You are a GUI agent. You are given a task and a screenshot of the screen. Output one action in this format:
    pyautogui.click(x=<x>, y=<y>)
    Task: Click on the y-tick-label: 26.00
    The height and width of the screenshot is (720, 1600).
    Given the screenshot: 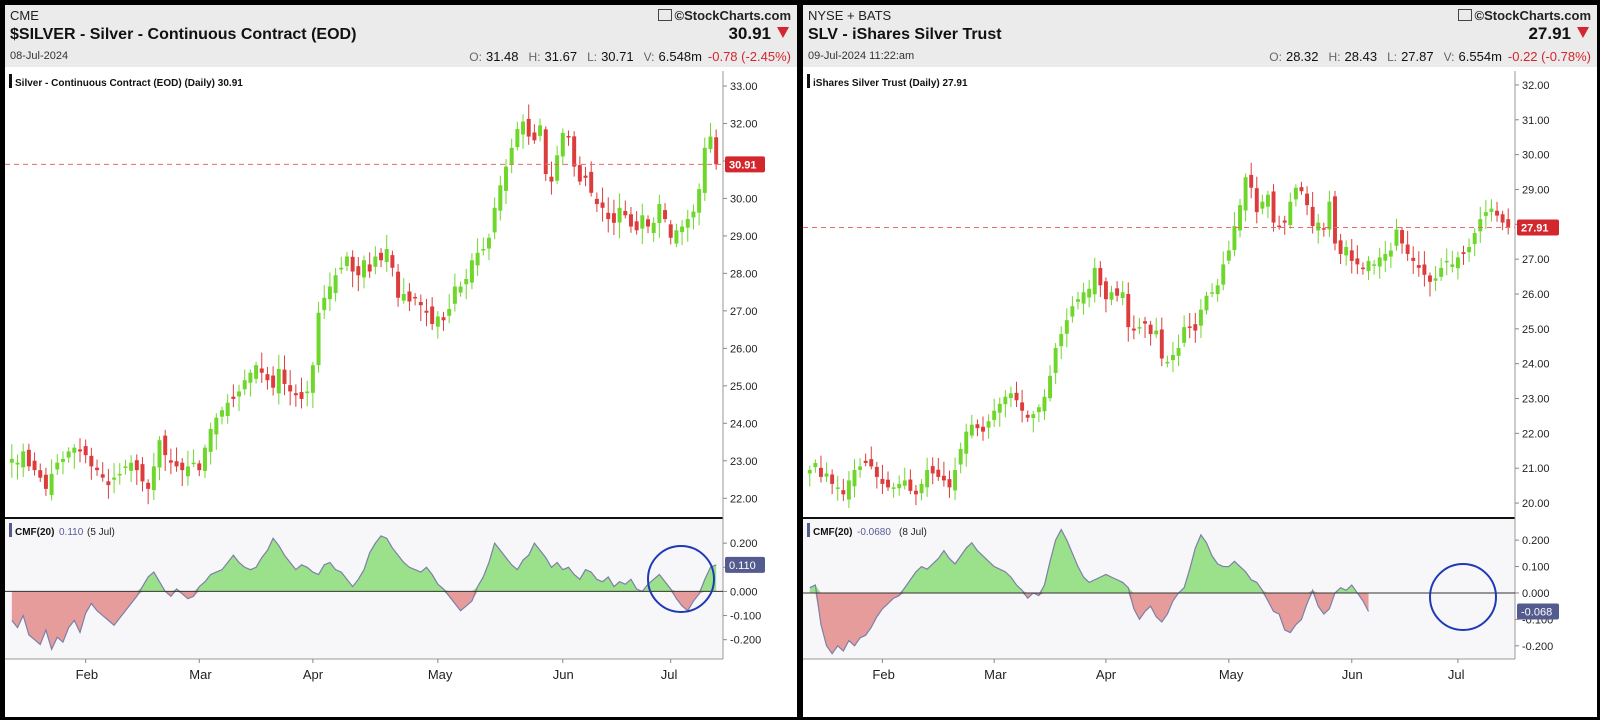 What is the action you would take?
    pyautogui.click(x=744, y=349)
    